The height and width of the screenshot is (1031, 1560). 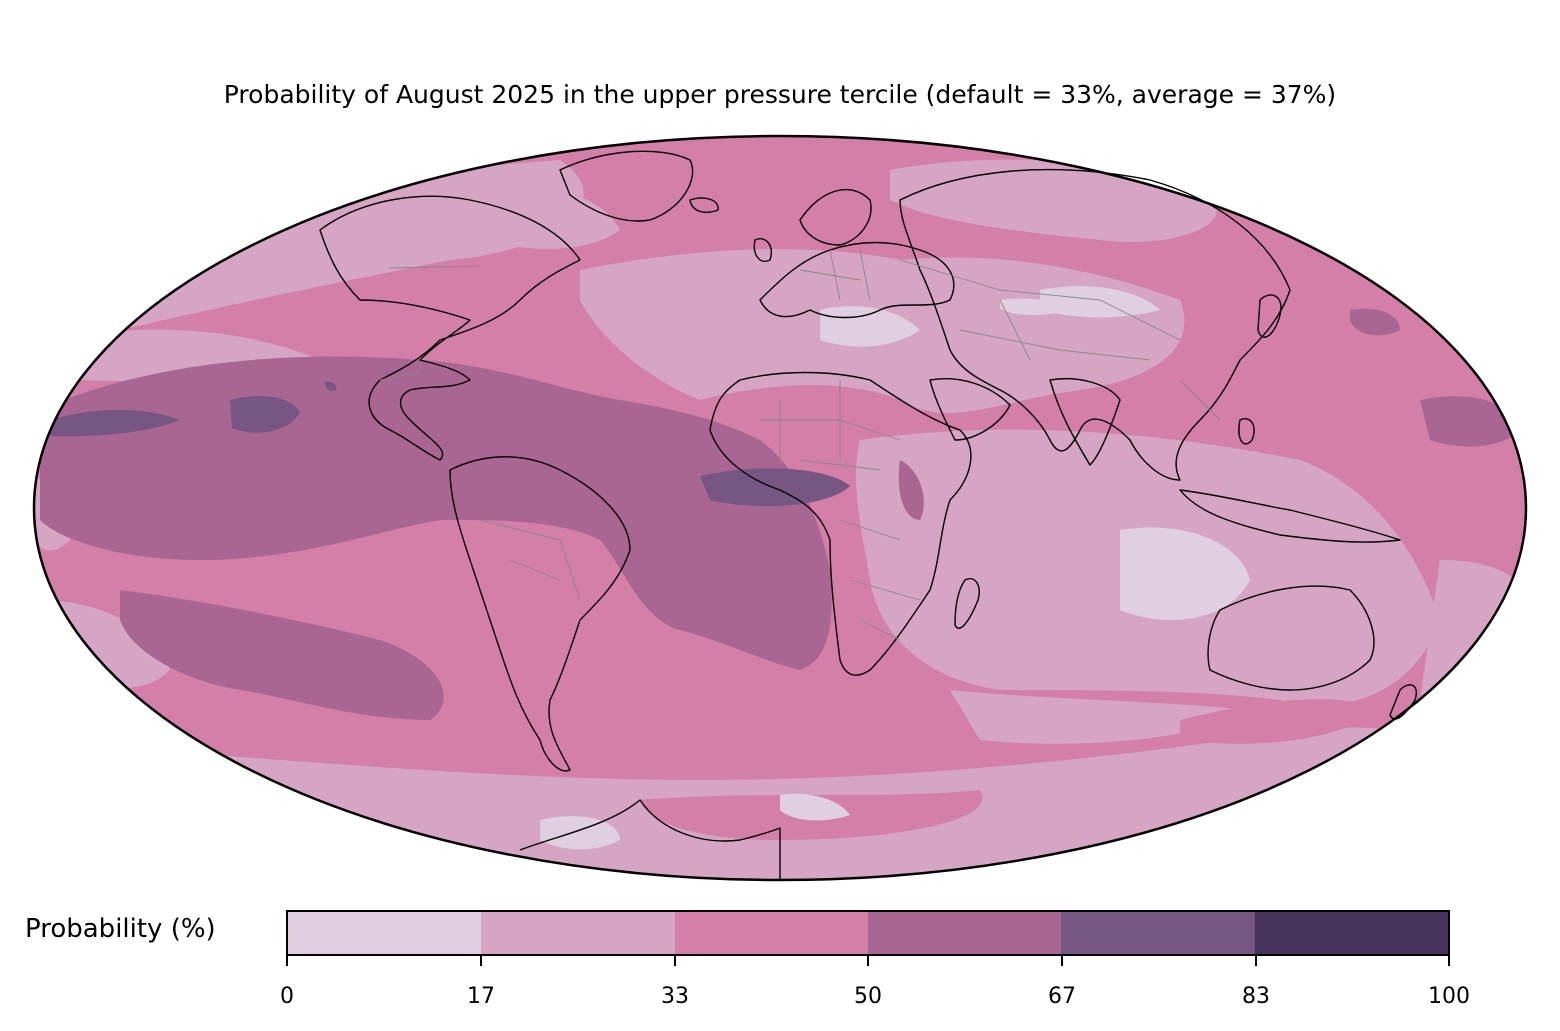 I want to click on colorbar-tick-label: 67, so click(x=1062, y=996).